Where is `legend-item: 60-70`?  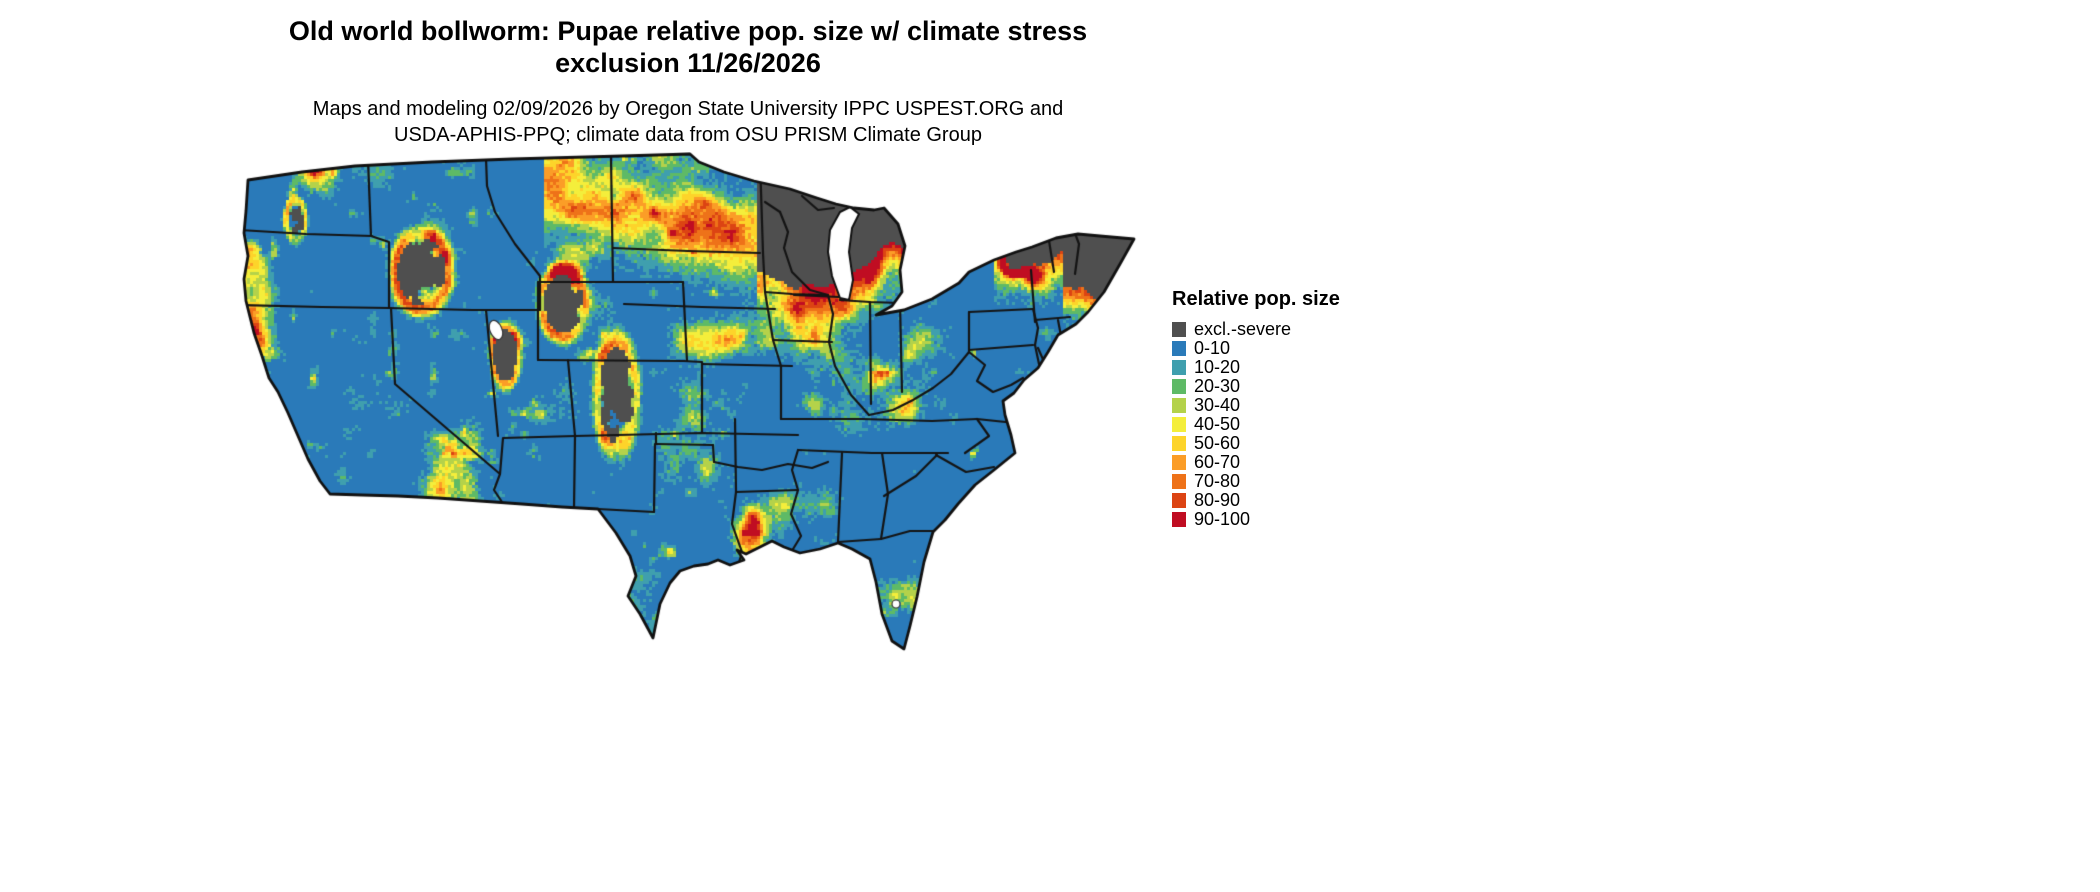 legend-item: 60-70 is located at coordinates (1256, 462).